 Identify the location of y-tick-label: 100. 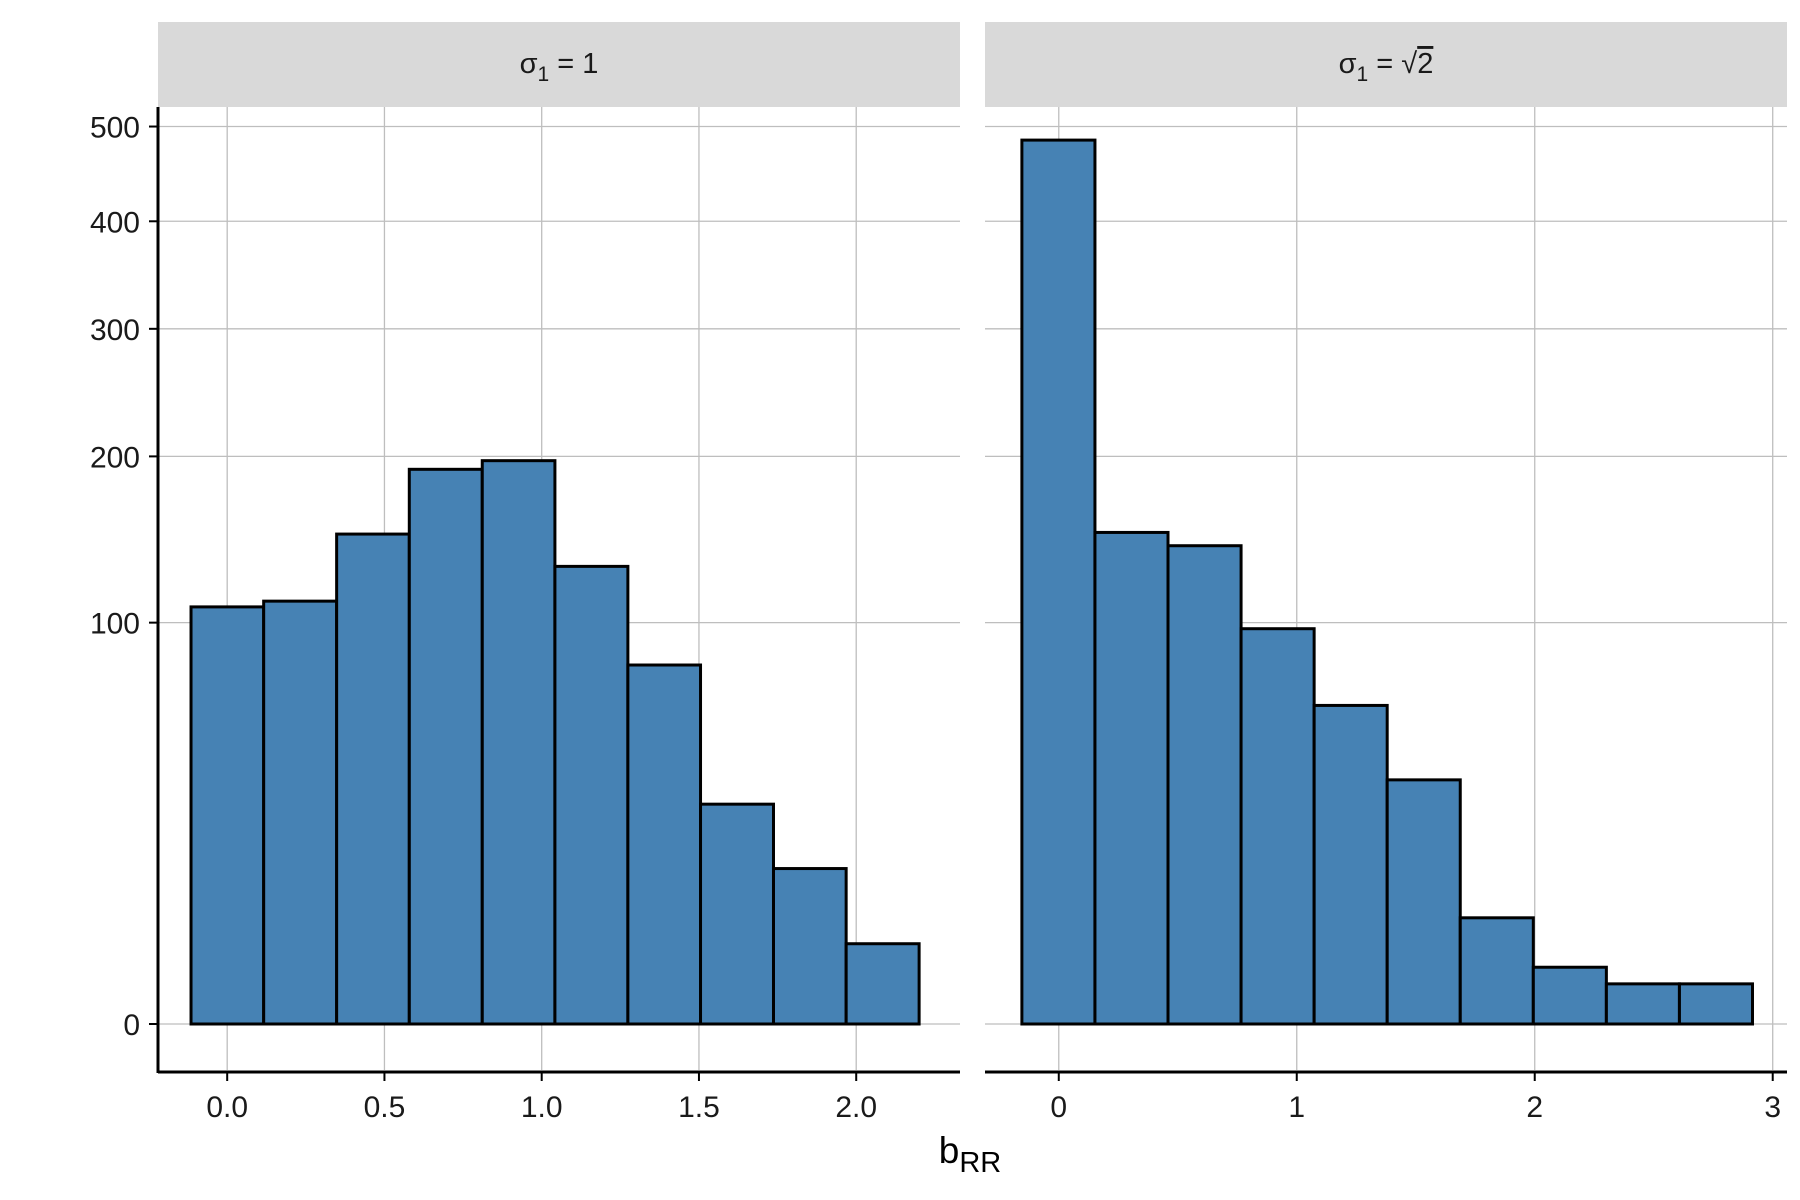
(115, 624).